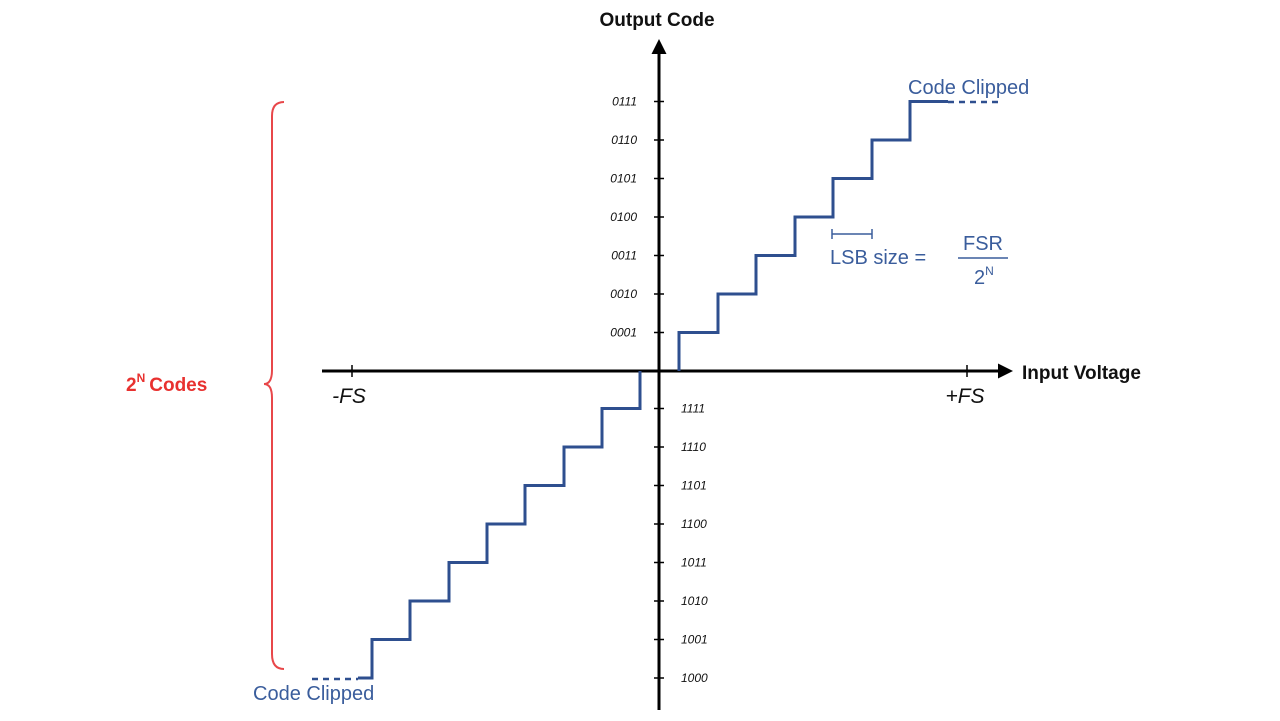 The height and width of the screenshot is (721, 1280). What do you see at coordinates (694, 678) in the screenshot?
I see `code-label: 1000` at bounding box center [694, 678].